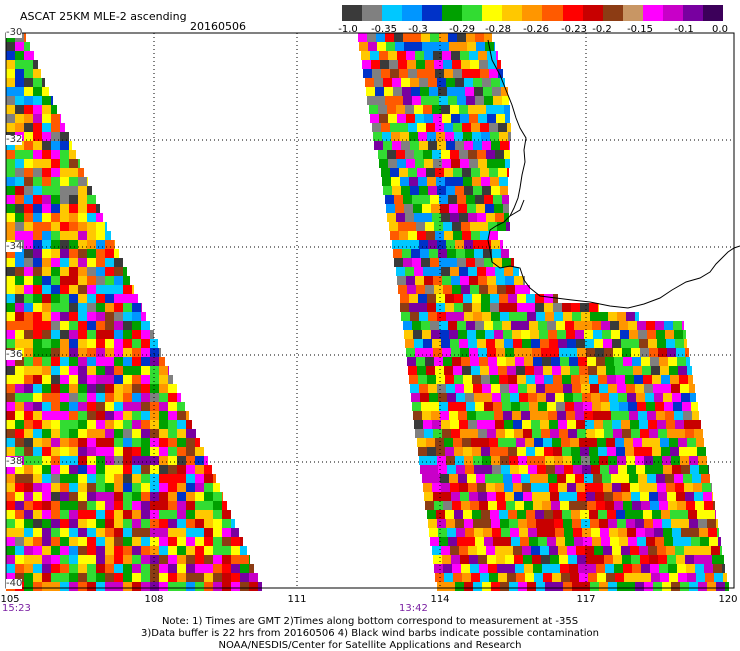 Image resolution: width=740 pixels, height=651 pixels. I want to click on time-label-left: 15:23, so click(16, 608).